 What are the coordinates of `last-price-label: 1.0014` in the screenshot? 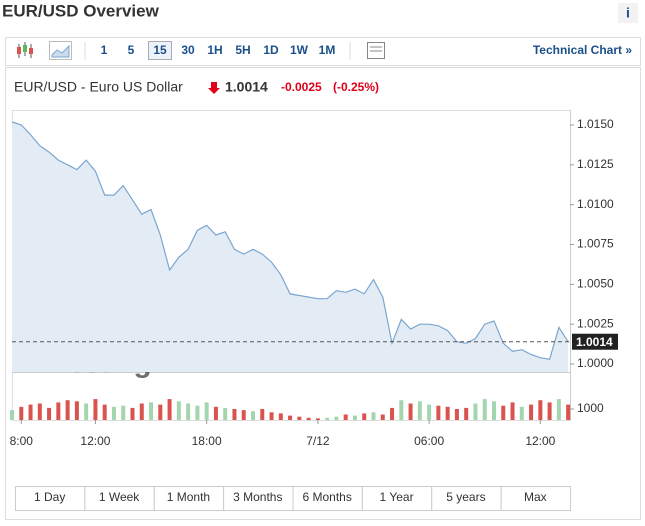 It's located at (594, 342).